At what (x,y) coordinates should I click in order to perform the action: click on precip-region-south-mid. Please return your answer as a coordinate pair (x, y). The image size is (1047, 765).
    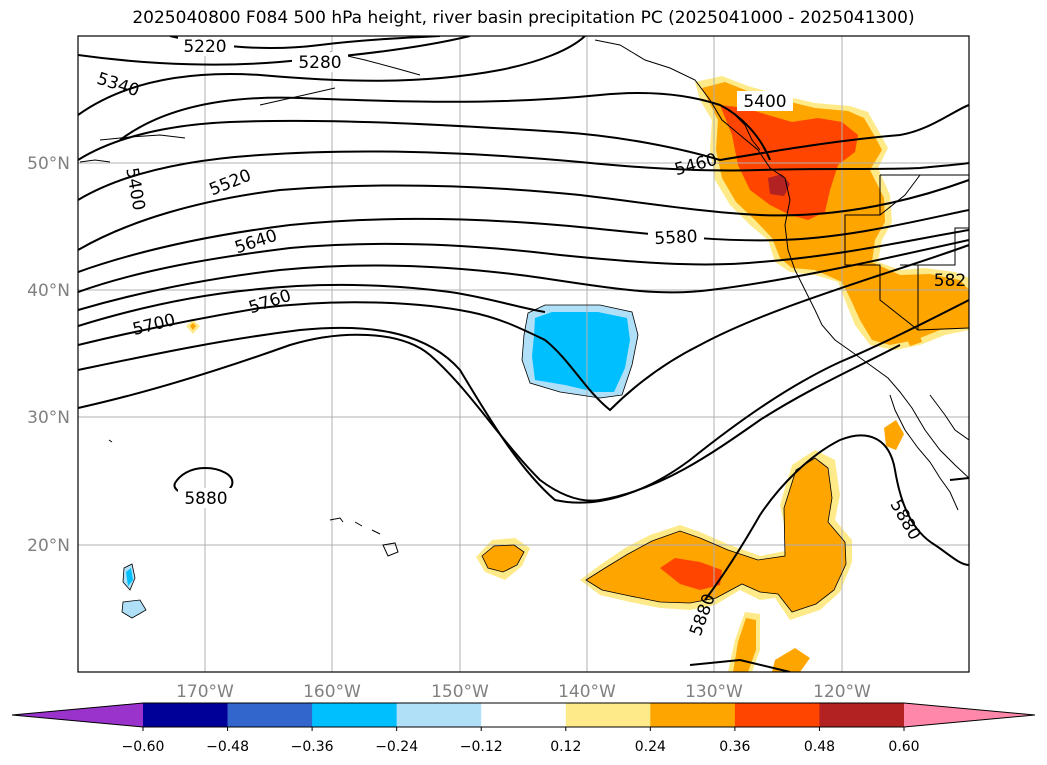
    Looking at the image, I should click on (716, 535).